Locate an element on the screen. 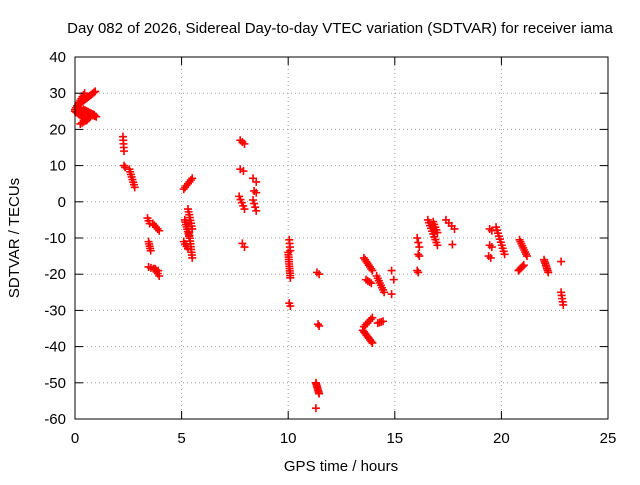 The height and width of the screenshot is (485, 640). y-tick-label: 40 is located at coordinates (57, 57).